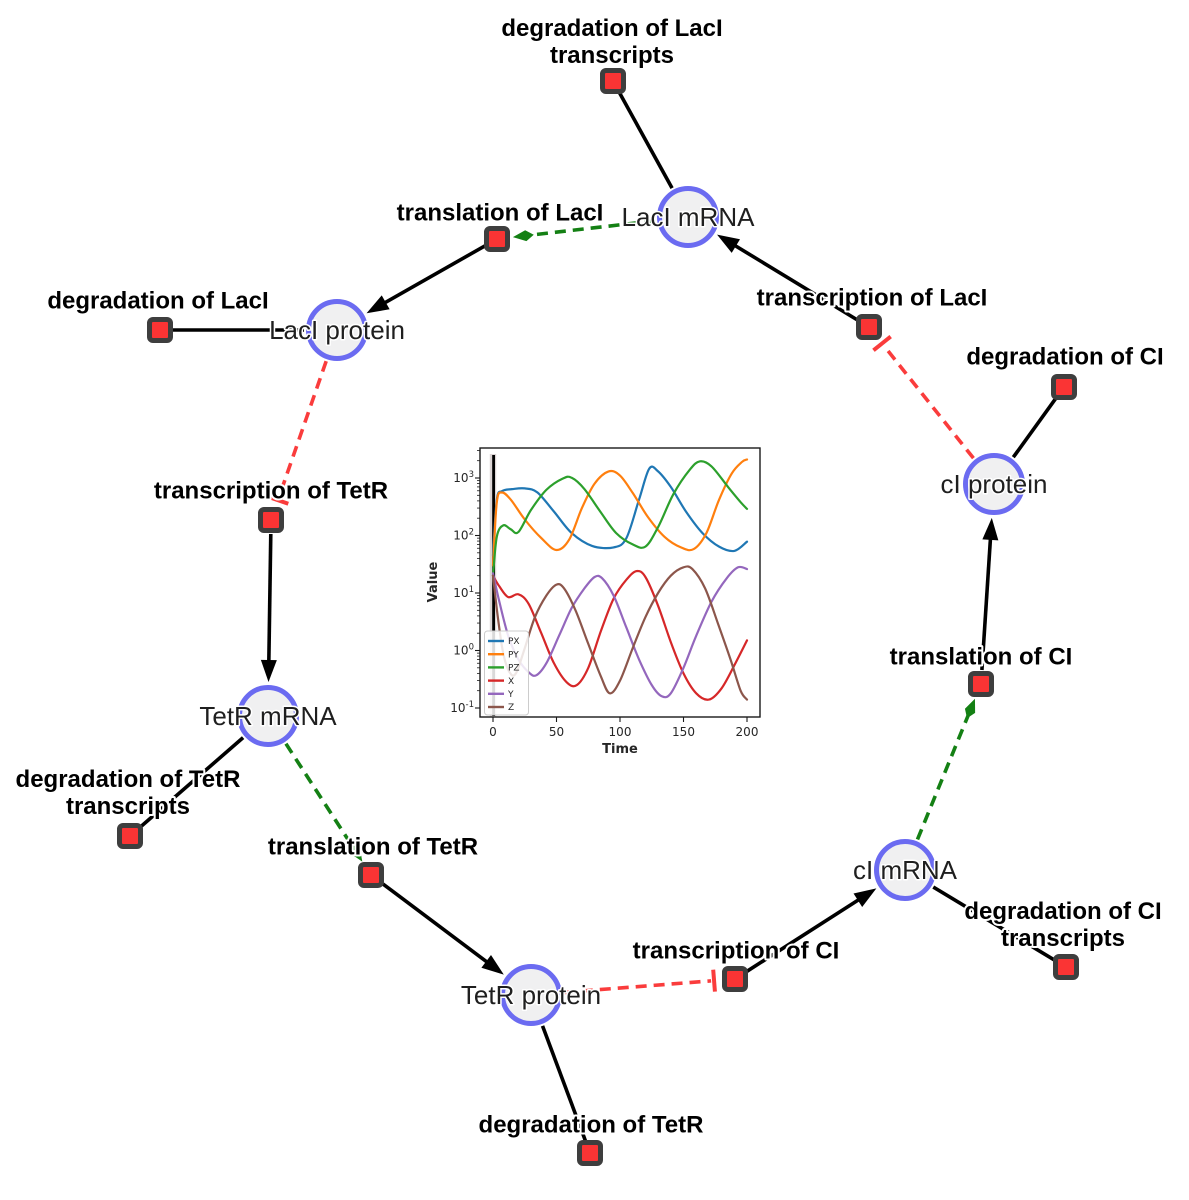 This screenshot has height=1200, width=1189. Describe the element at coordinates (943, 776) in the screenshot. I see `edge-modifier-ci_mrna-tl_ci` at that location.